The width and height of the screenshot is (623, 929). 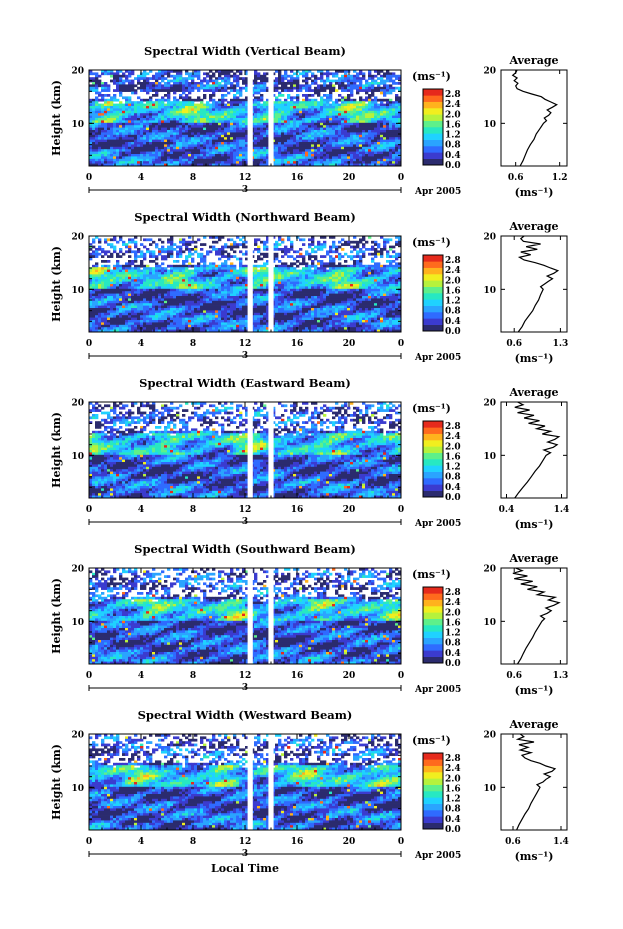 What do you see at coordinates (516, 178) in the screenshot?
I see `profile-x-tick-label: 0.6` at bounding box center [516, 178].